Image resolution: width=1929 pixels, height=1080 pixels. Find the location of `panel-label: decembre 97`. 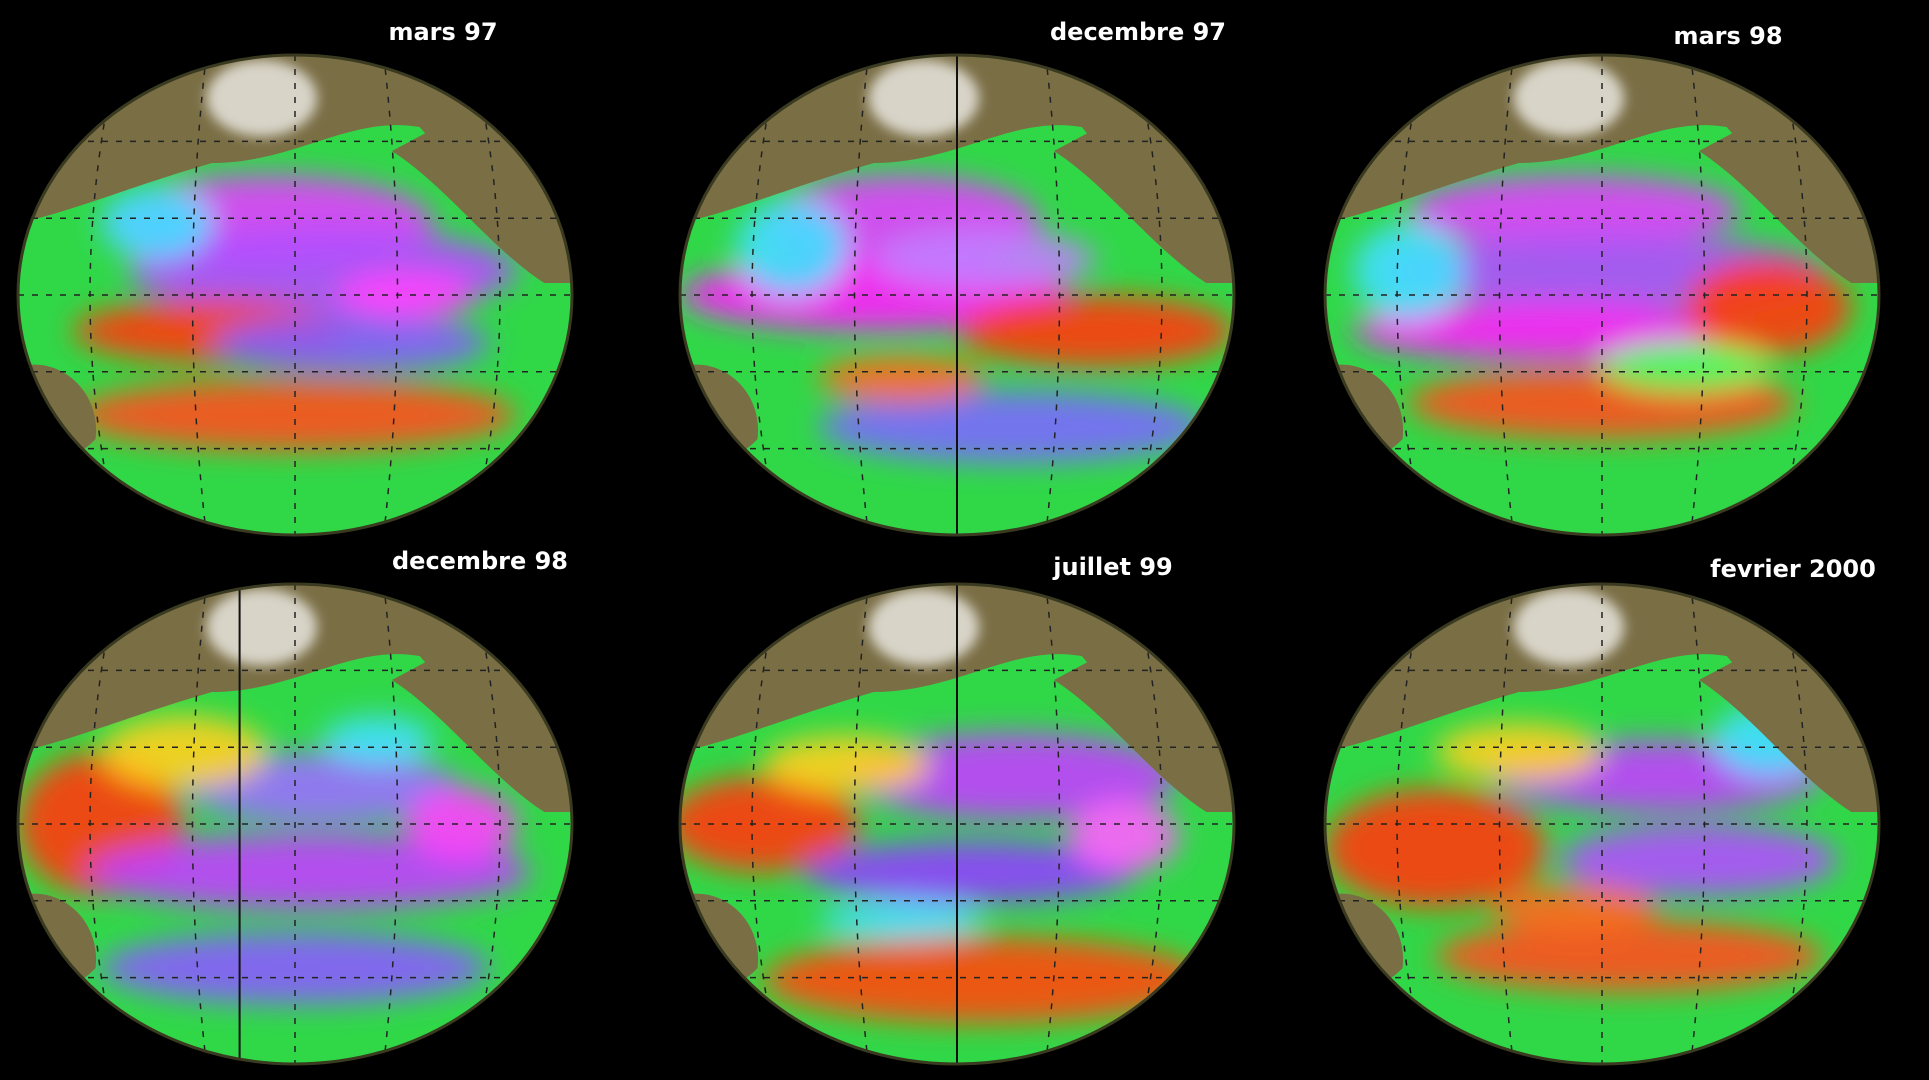

panel-label: decembre 97 is located at coordinates (1138, 32).